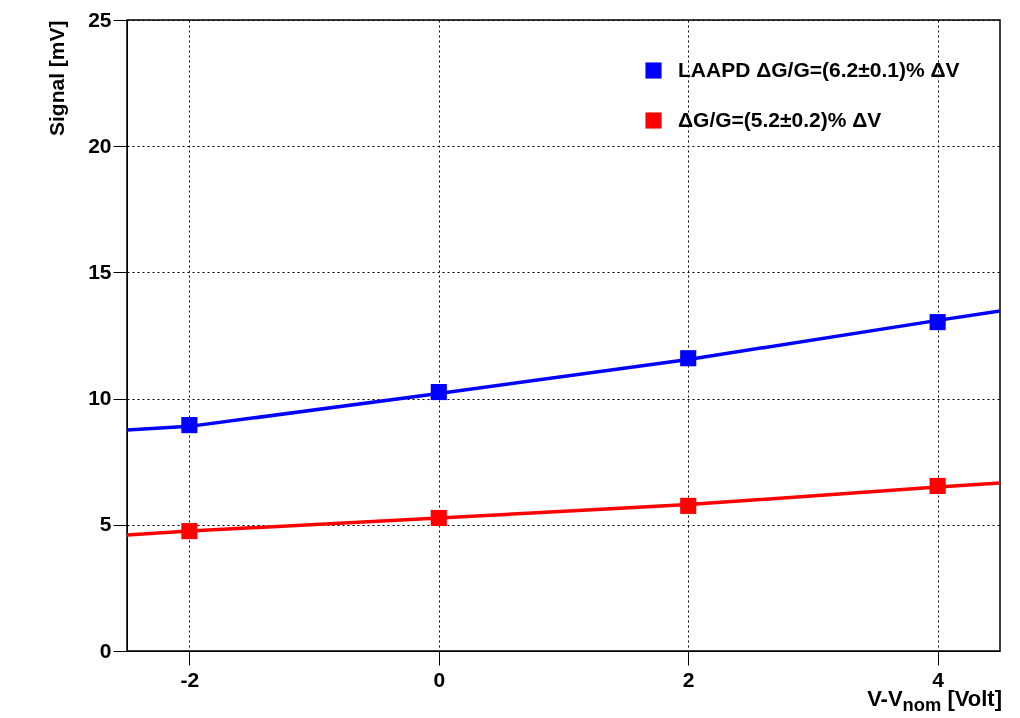 Image resolution: width=1020 pixels, height=718 pixels. What do you see at coordinates (100, 398) in the screenshot?
I see `y-tick-label: 10` at bounding box center [100, 398].